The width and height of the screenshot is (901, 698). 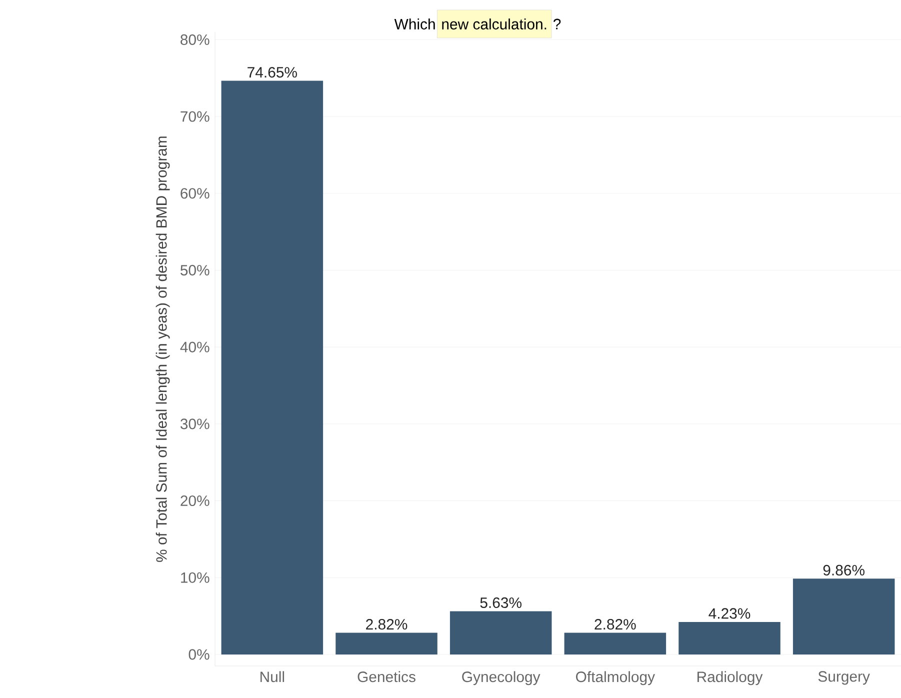 What do you see at coordinates (195, 424) in the screenshot?
I see `y-tick-label: 30%` at bounding box center [195, 424].